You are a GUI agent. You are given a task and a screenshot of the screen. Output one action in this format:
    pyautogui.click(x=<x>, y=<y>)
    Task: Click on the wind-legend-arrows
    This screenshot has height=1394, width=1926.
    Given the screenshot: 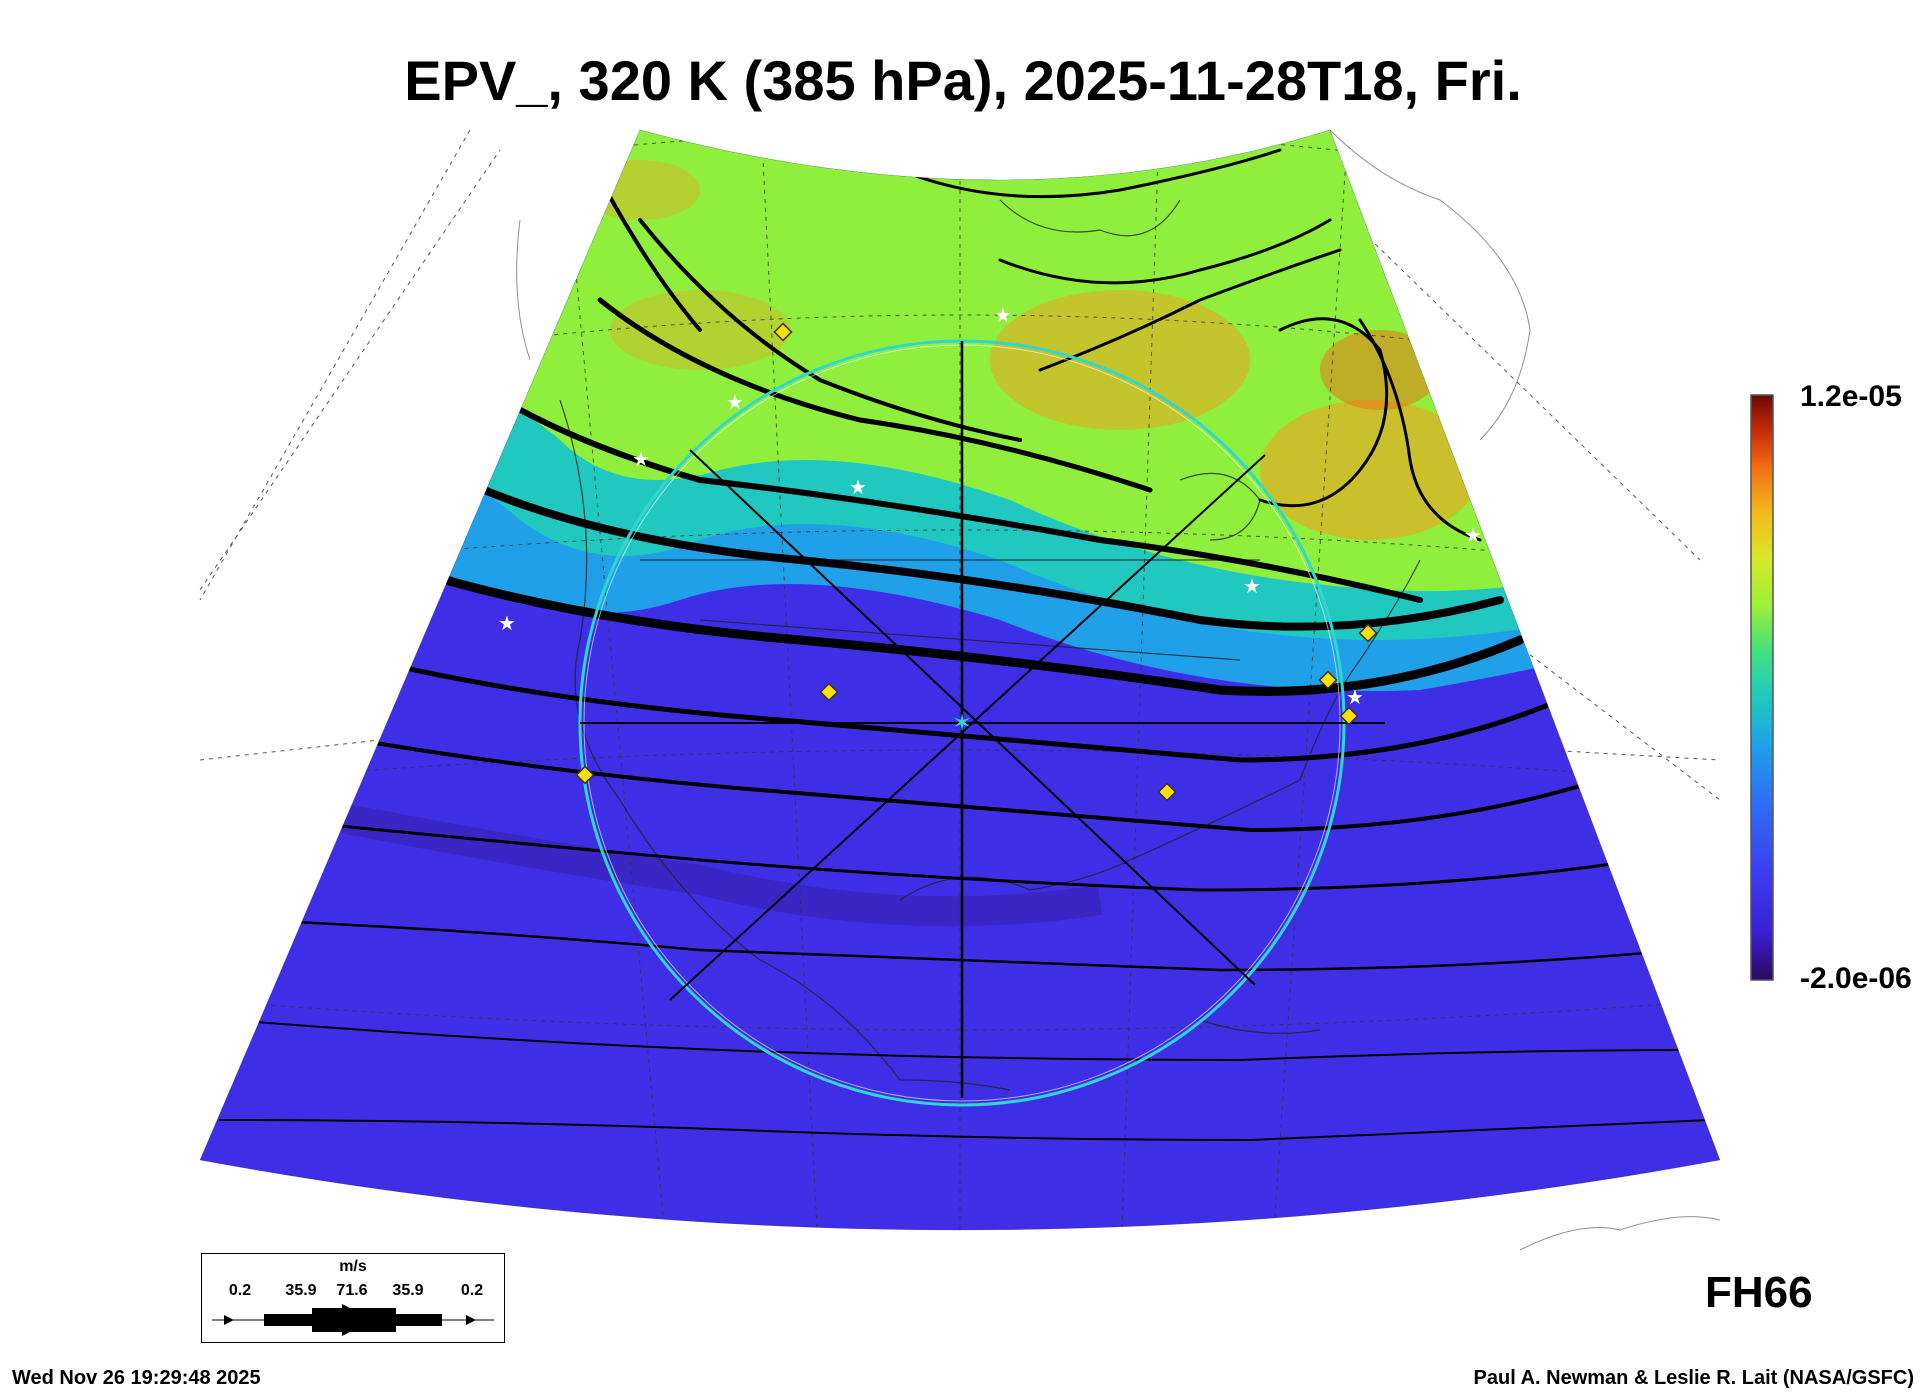 What is the action you would take?
    pyautogui.click(x=353, y=1320)
    